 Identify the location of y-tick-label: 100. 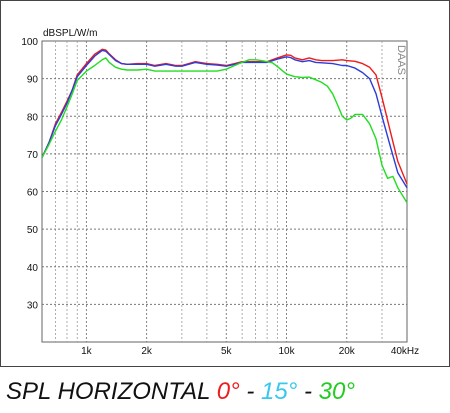
(29, 42).